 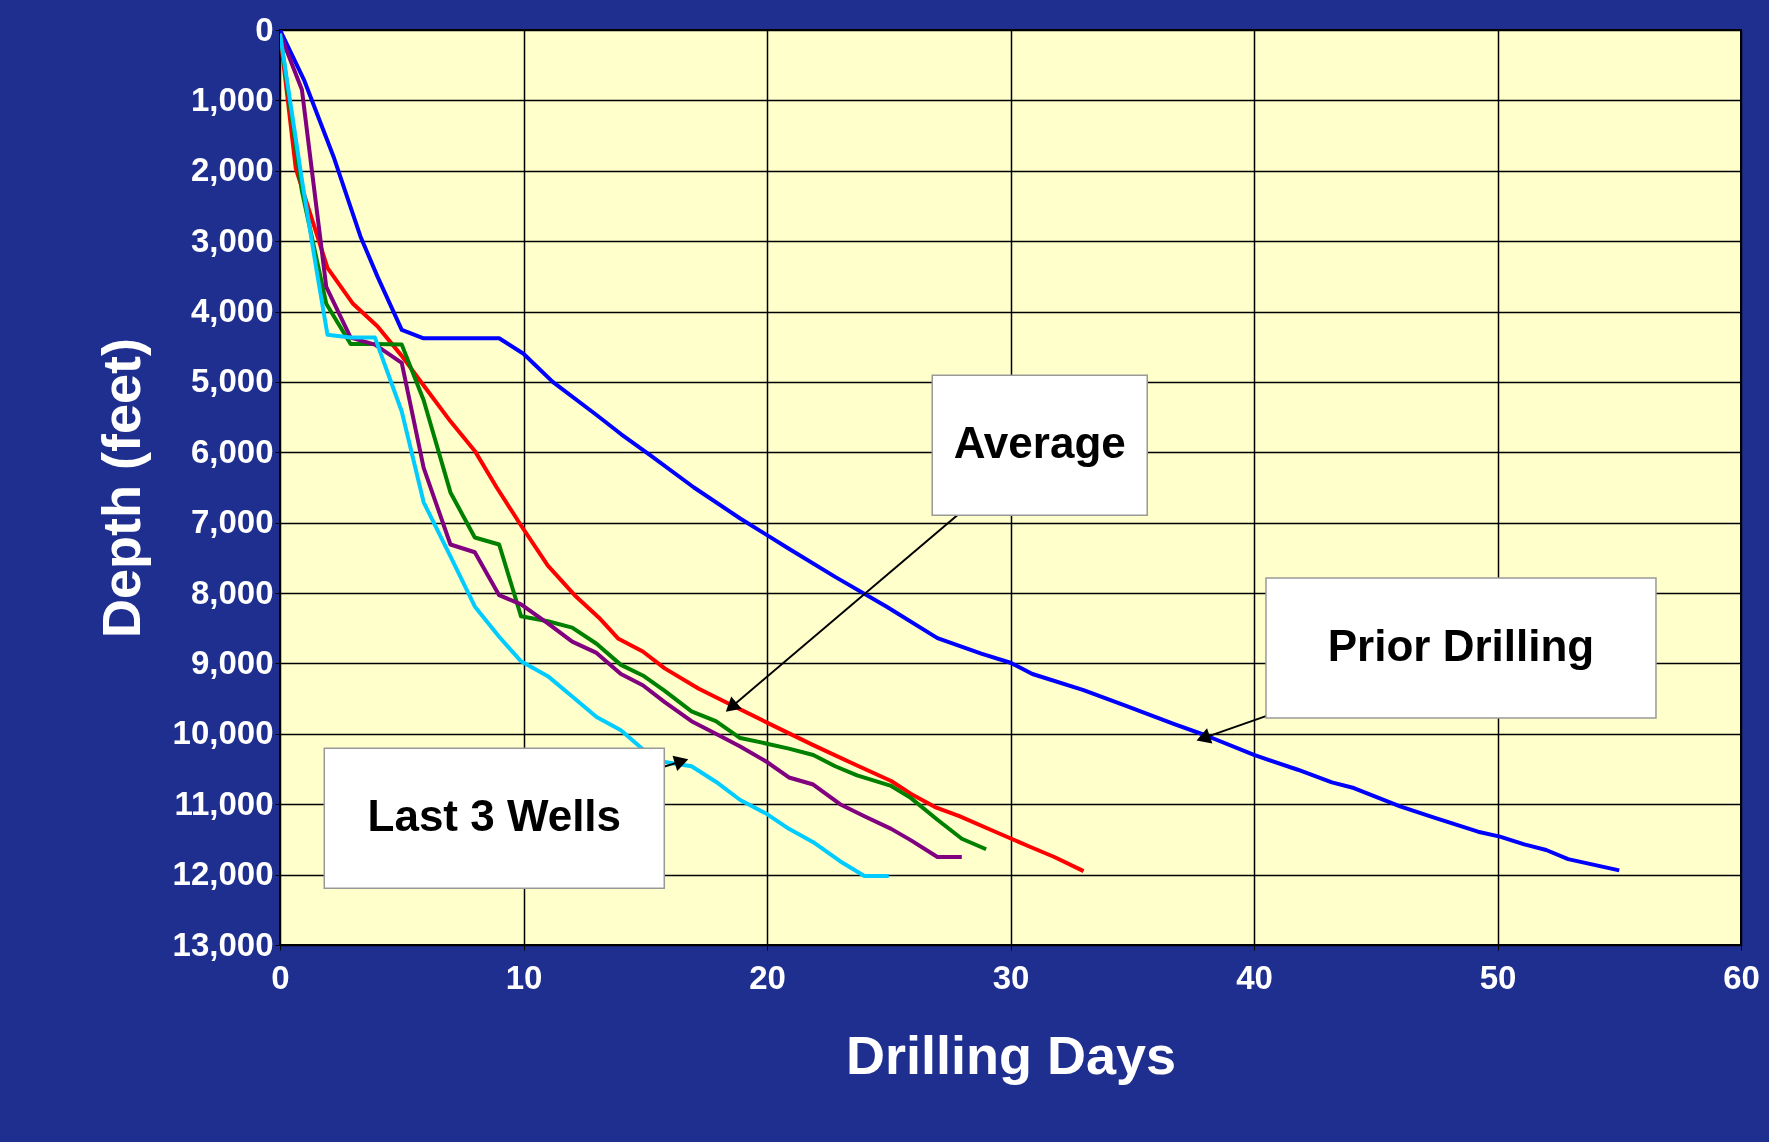 What do you see at coordinates (494, 816) in the screenshot?
I see `annotation: Last 3 Wells` at bounding box center [494, 816].